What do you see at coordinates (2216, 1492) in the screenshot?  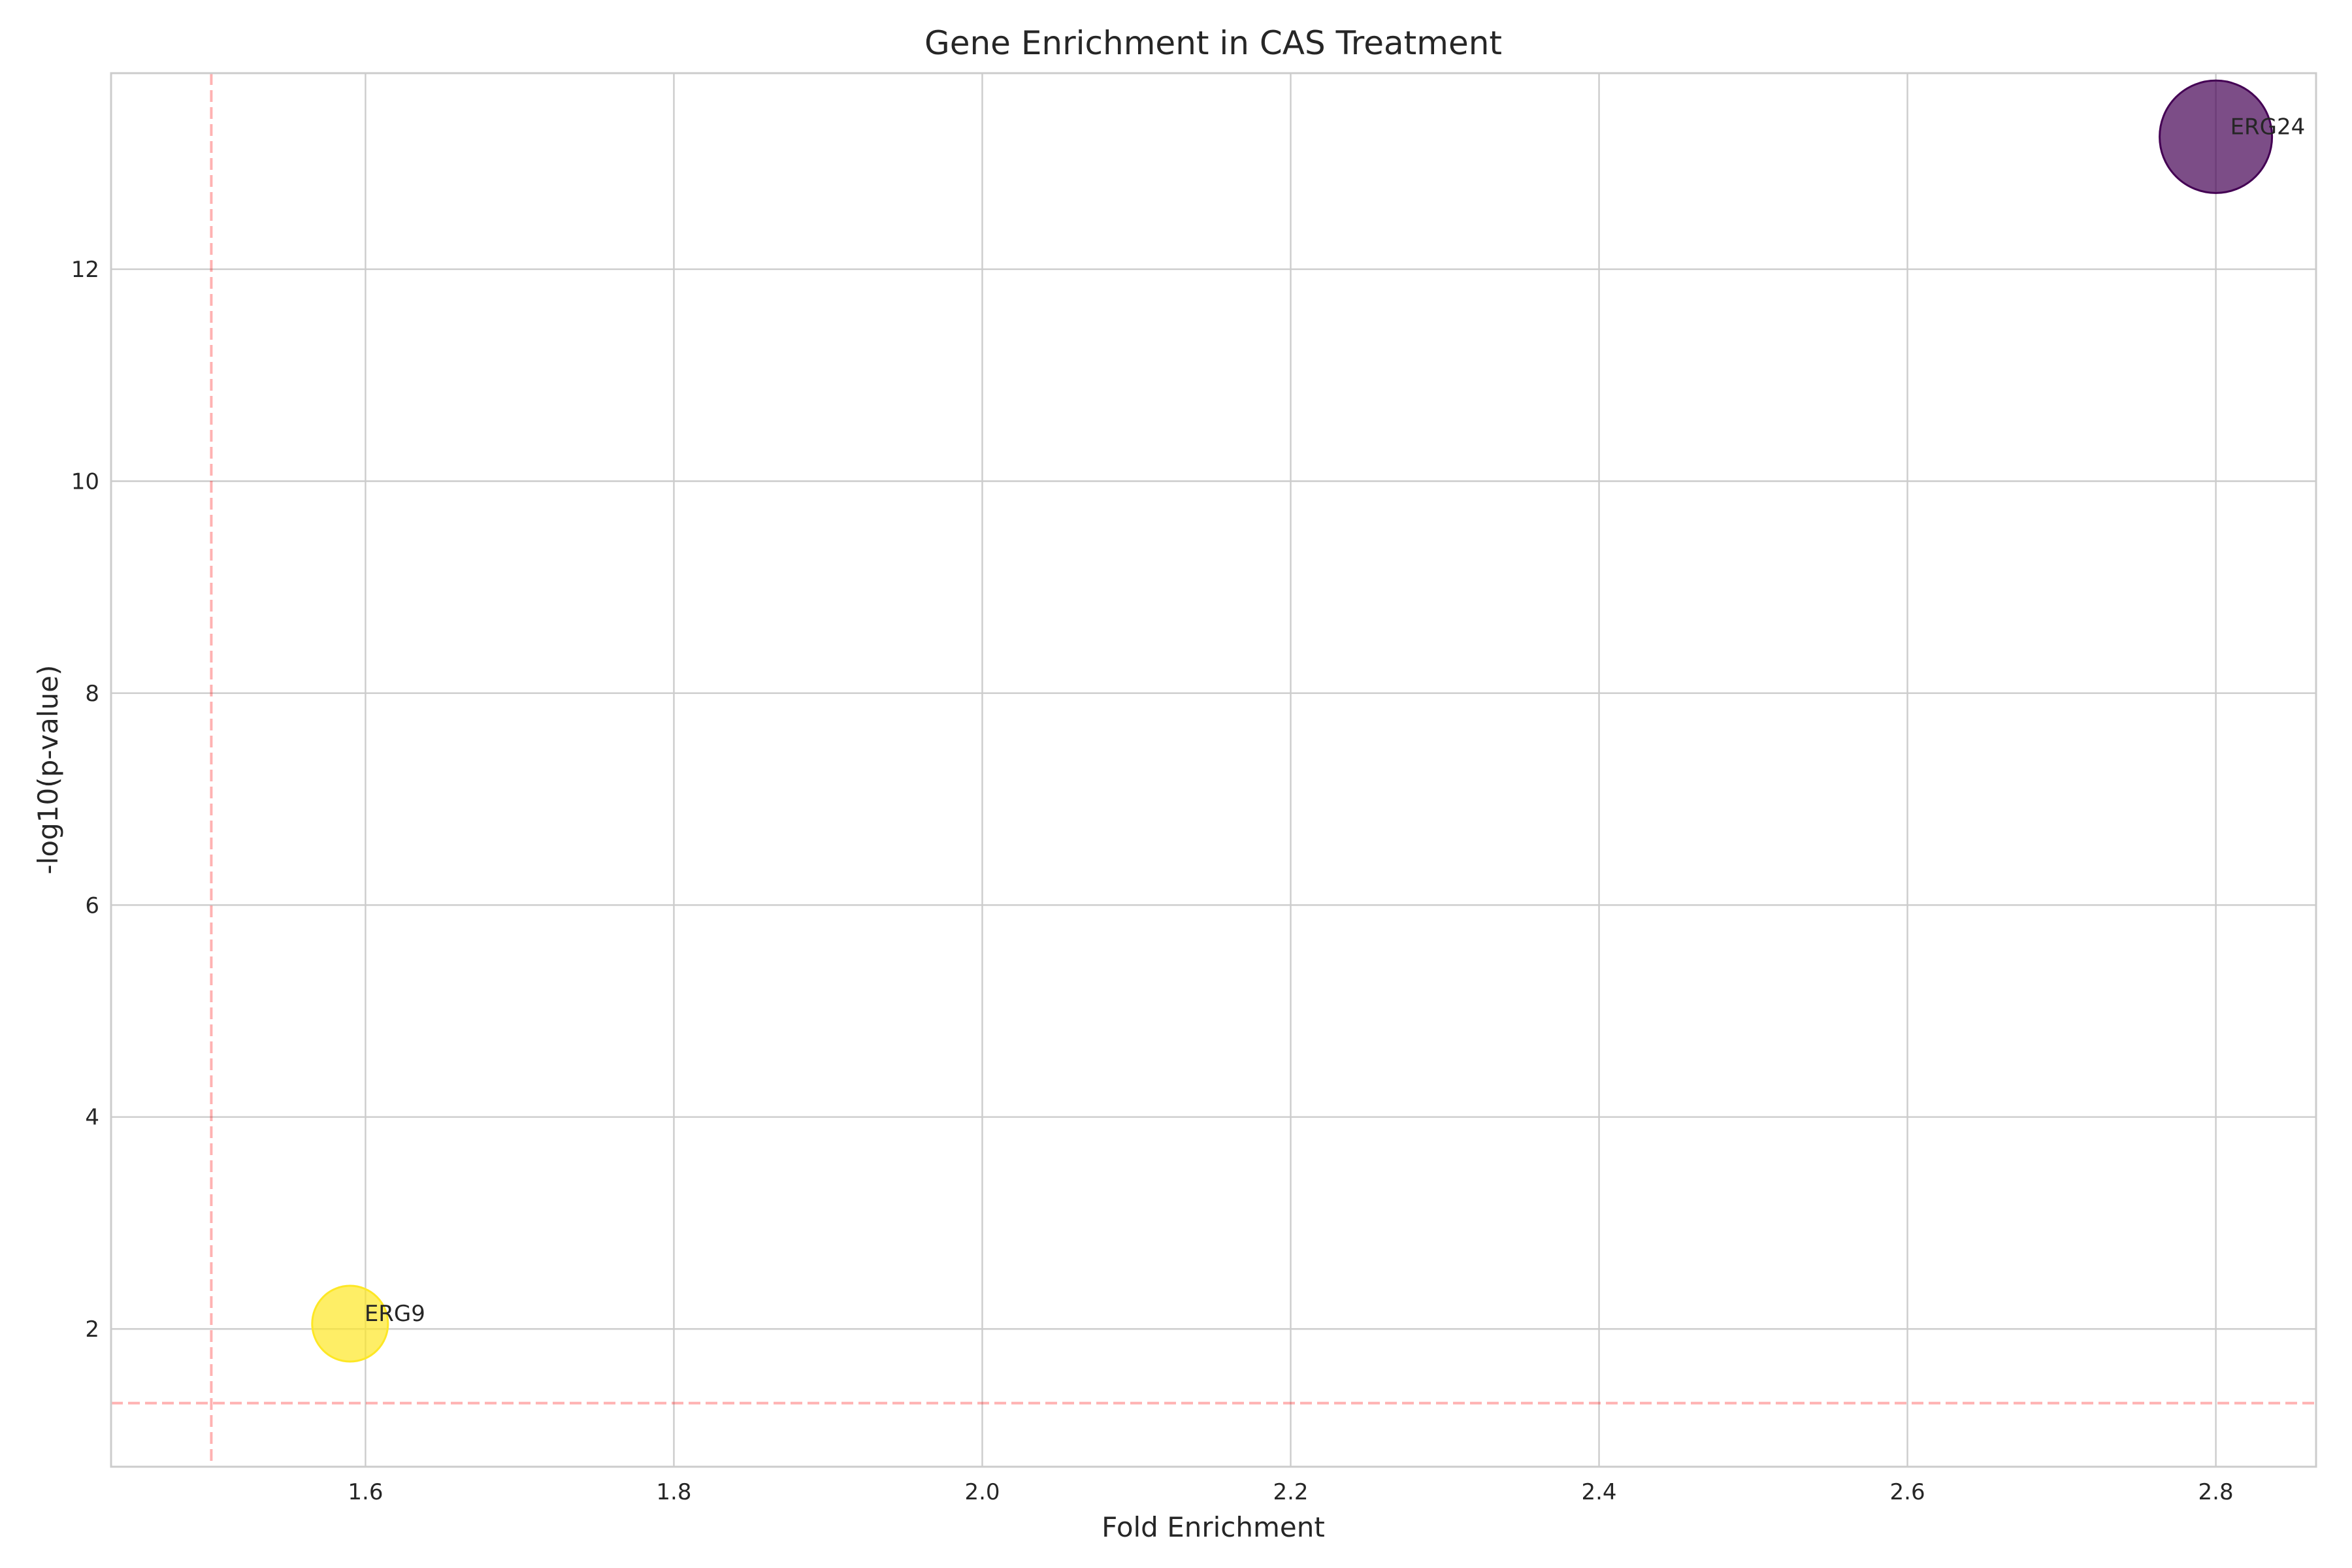 I see `x-tick-label: 2.8` at bounding box center [2216, 1492].